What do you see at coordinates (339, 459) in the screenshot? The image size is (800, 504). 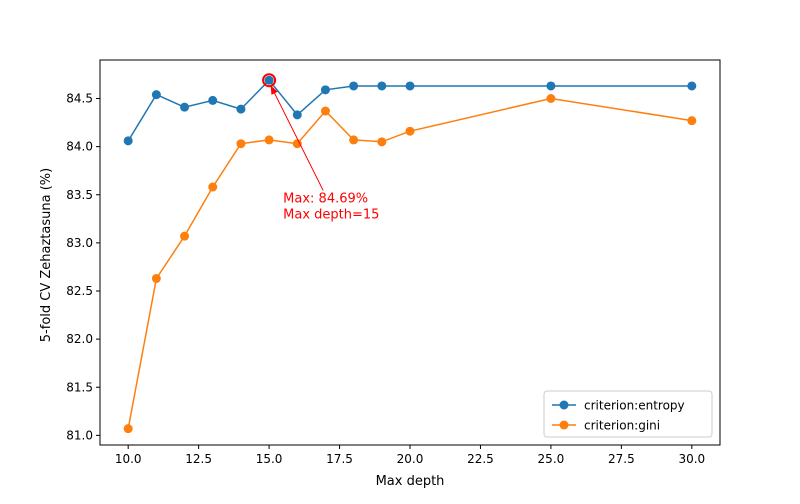 I see `x-tick-label-3: 17.5` at bounding box center [339, 459].